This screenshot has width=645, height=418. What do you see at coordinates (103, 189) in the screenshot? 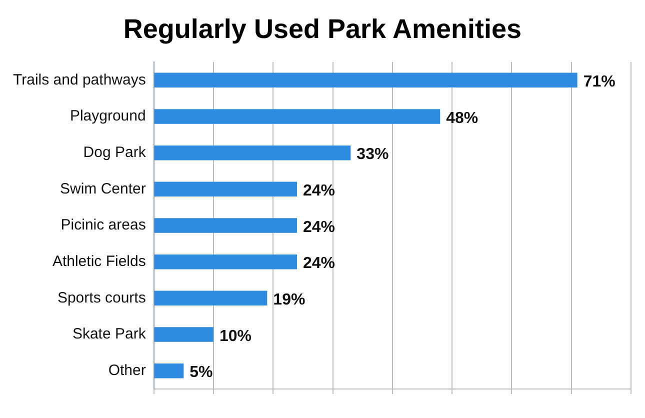
I see `y-tick-label: Swim Center` at bounding box center [103, 189].